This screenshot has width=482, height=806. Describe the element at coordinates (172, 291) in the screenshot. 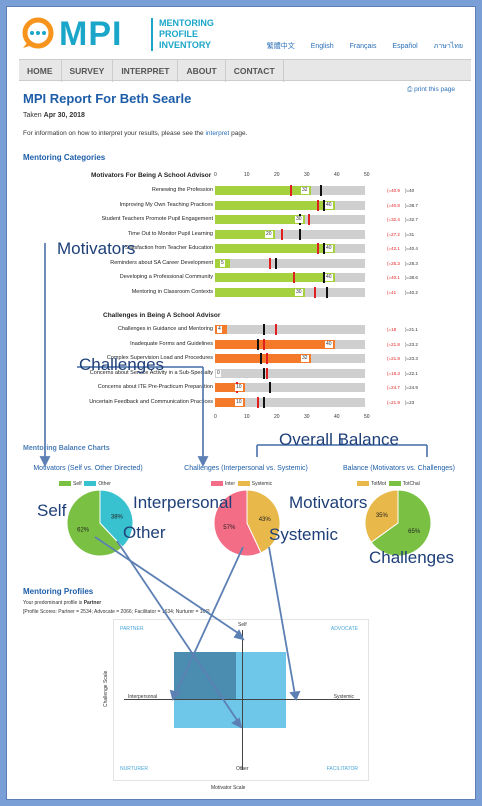

I see `bar-label: Mentoring in Classroom Contexts` at that location.